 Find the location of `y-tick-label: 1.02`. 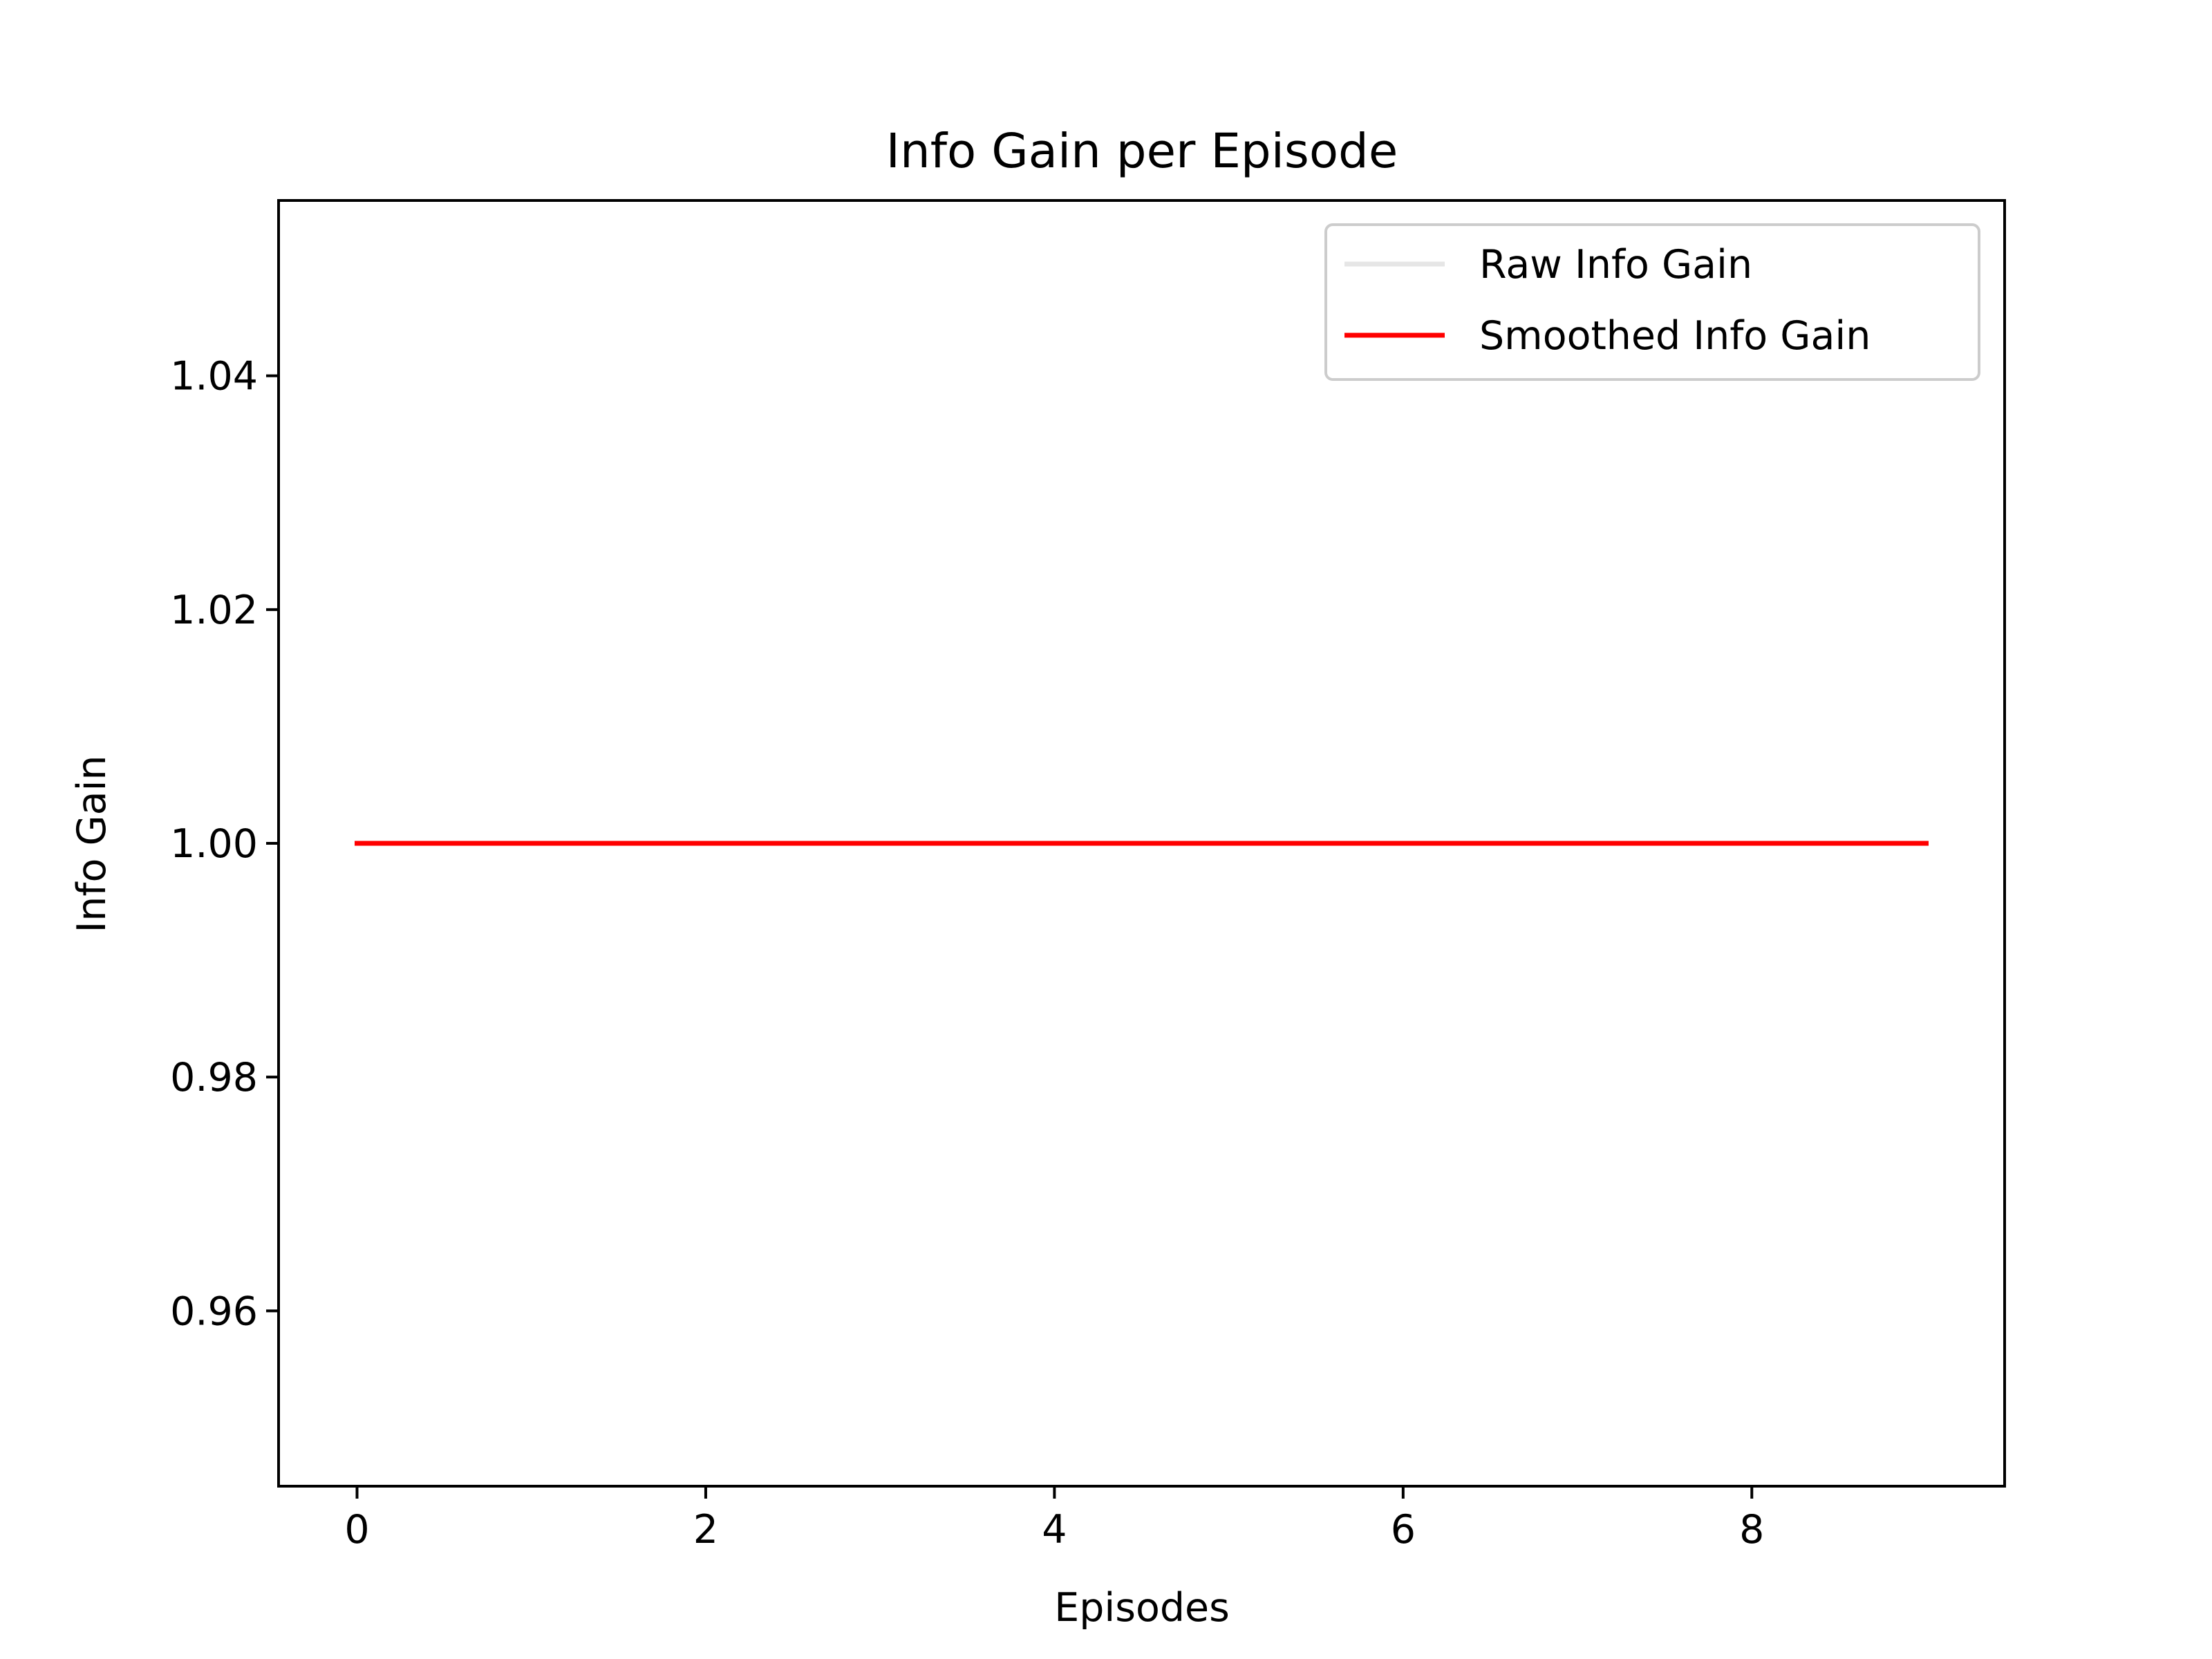

y-tick-label: 1.02 is located at coordinates (214, 610).